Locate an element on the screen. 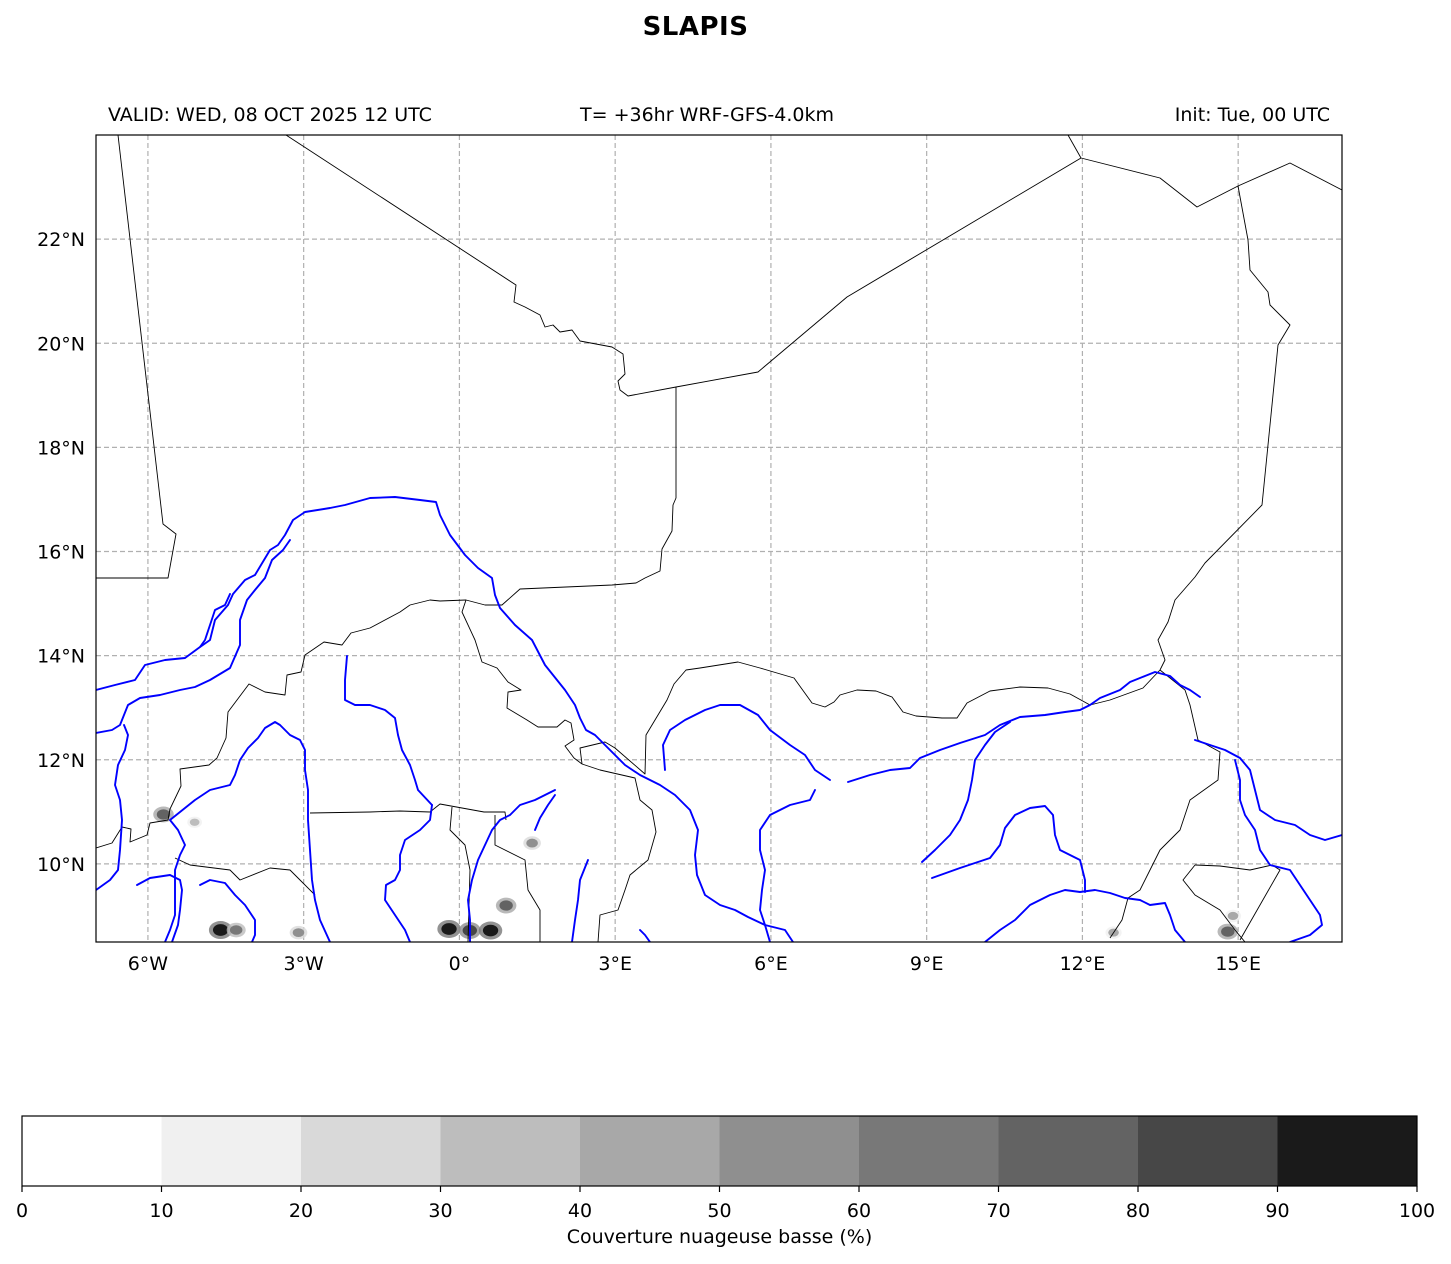  lon-tick-label: 6°W is located at coordinates (148, 964).